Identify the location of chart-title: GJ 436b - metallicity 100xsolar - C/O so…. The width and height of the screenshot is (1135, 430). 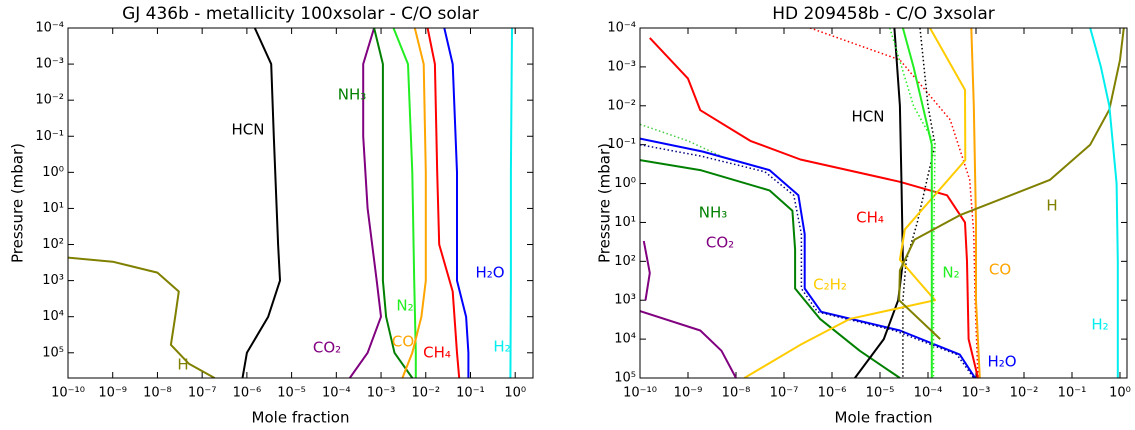
(300, 14).